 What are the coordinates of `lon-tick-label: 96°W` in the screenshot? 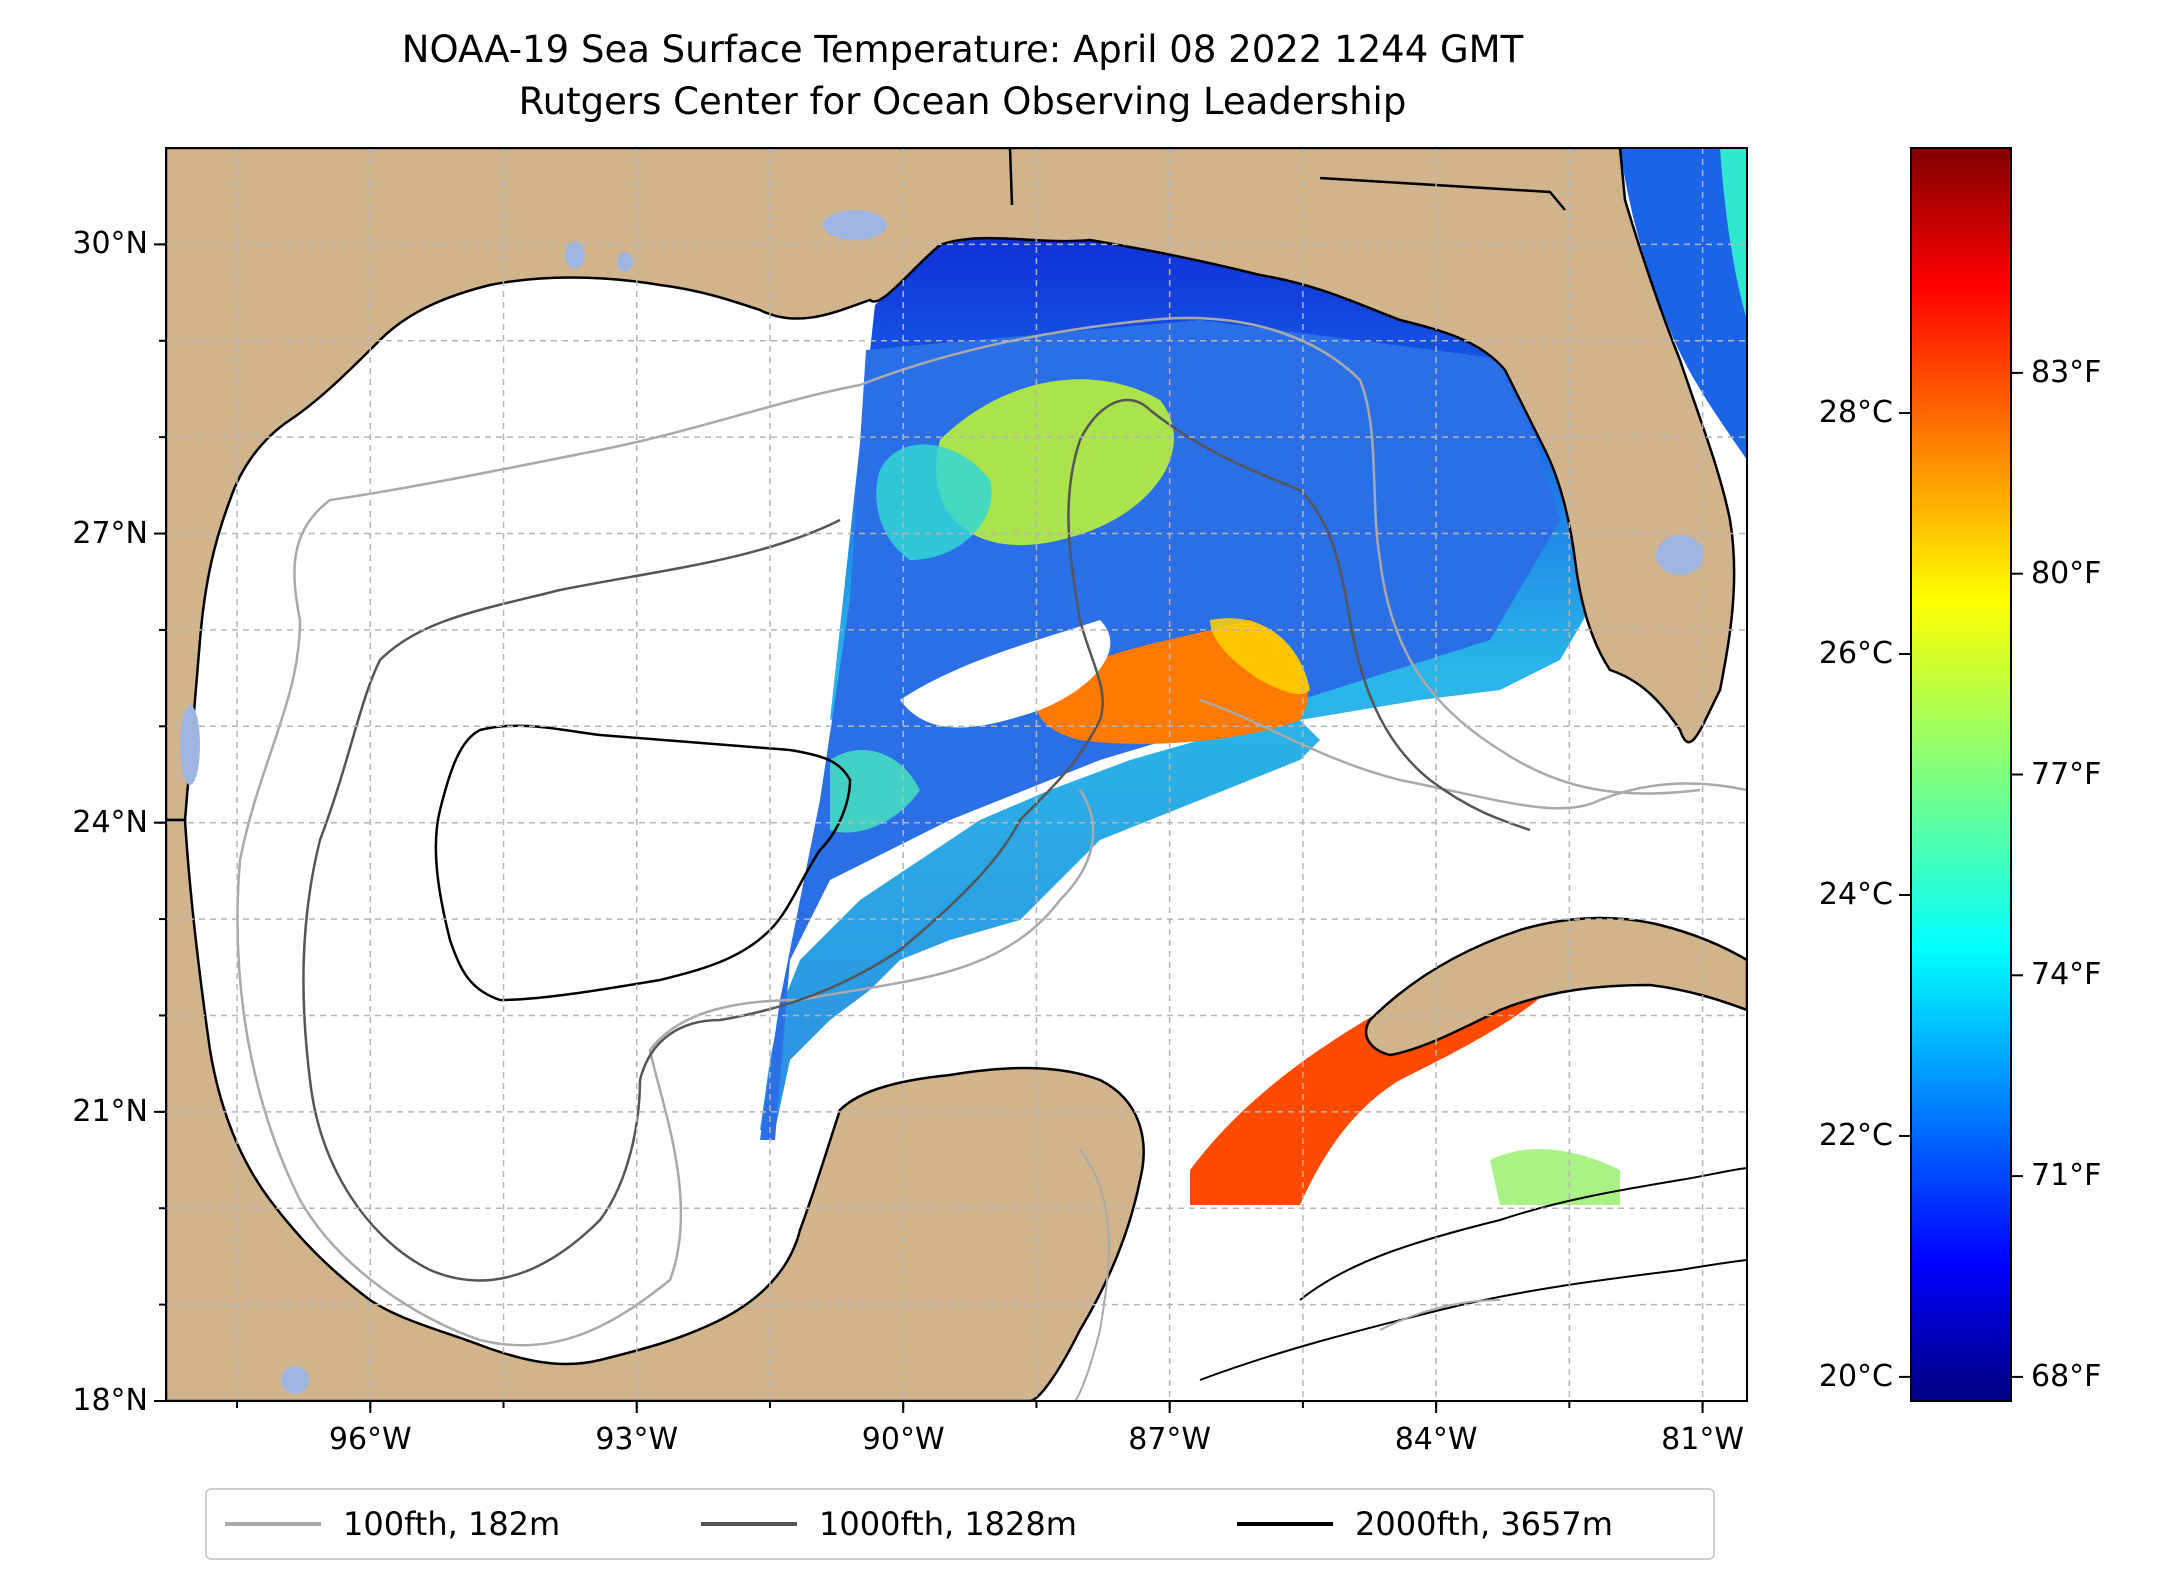 It's located at (370, 1439).